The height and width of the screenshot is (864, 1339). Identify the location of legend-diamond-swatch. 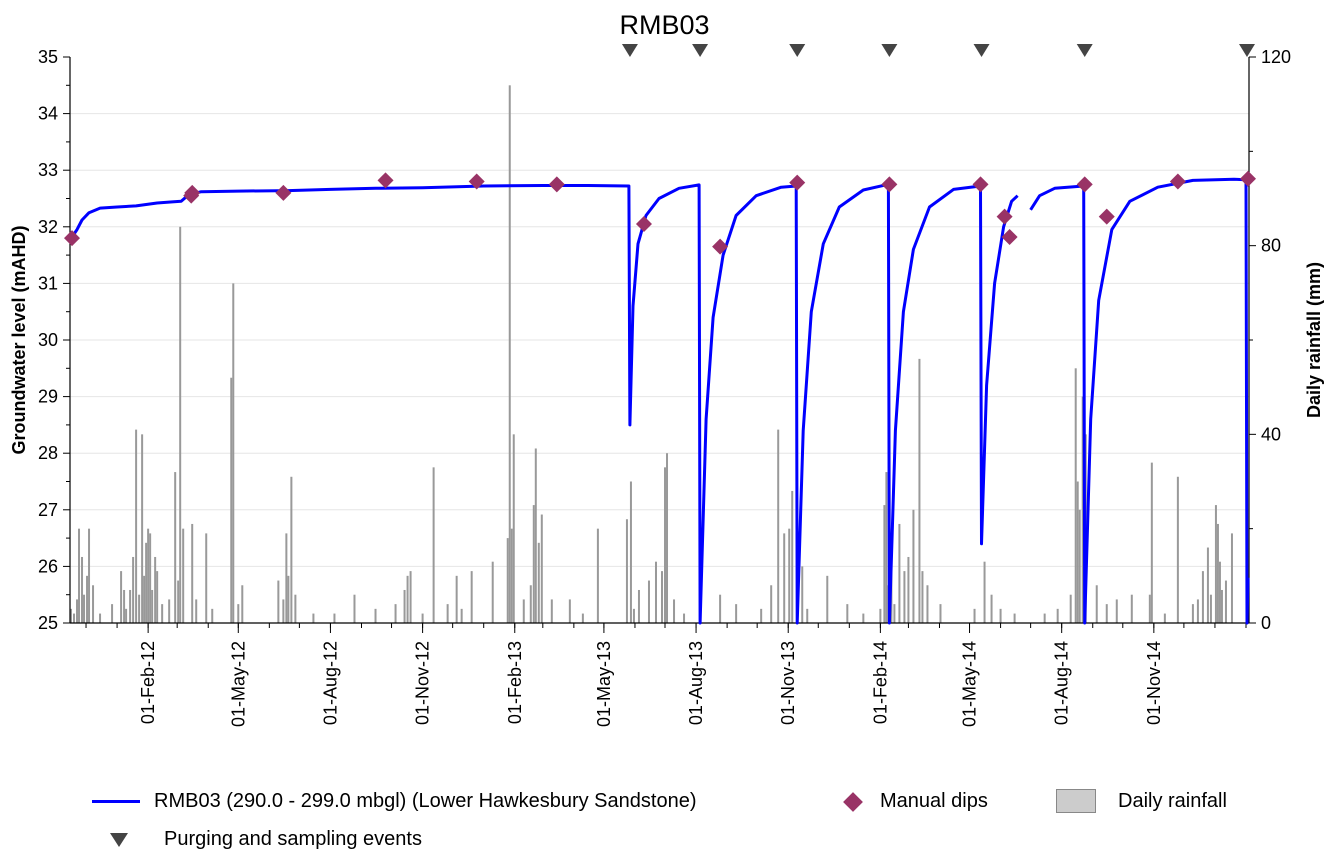
(853, 801).